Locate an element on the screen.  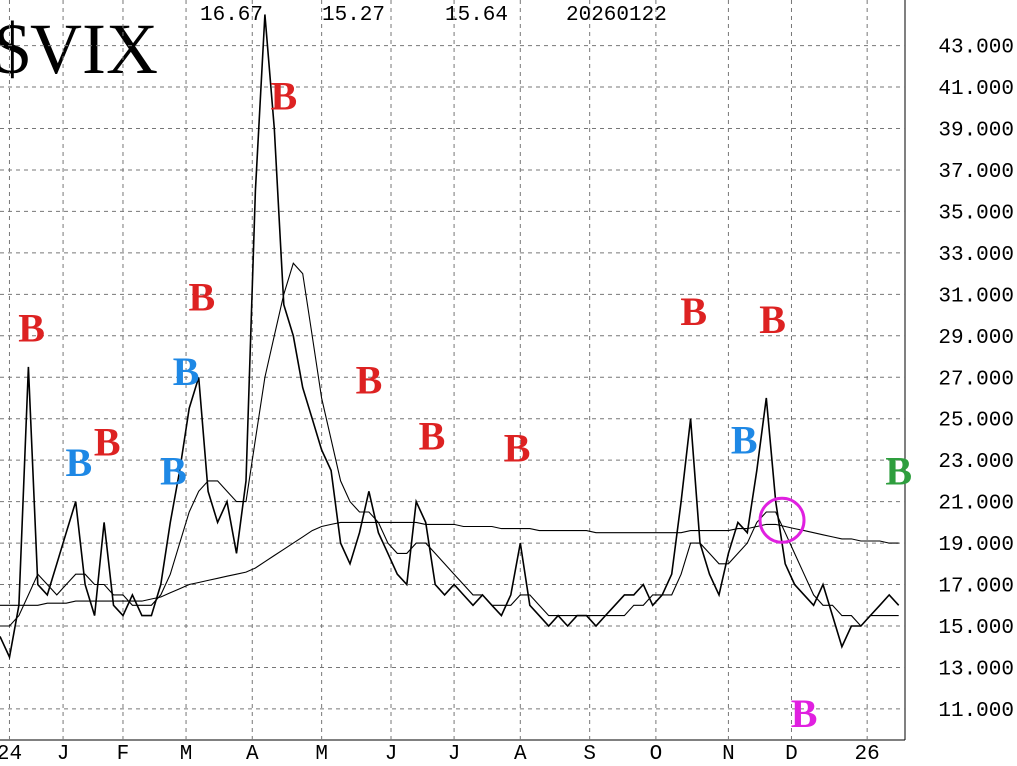
moving-average is located at coordinates (449, 563).